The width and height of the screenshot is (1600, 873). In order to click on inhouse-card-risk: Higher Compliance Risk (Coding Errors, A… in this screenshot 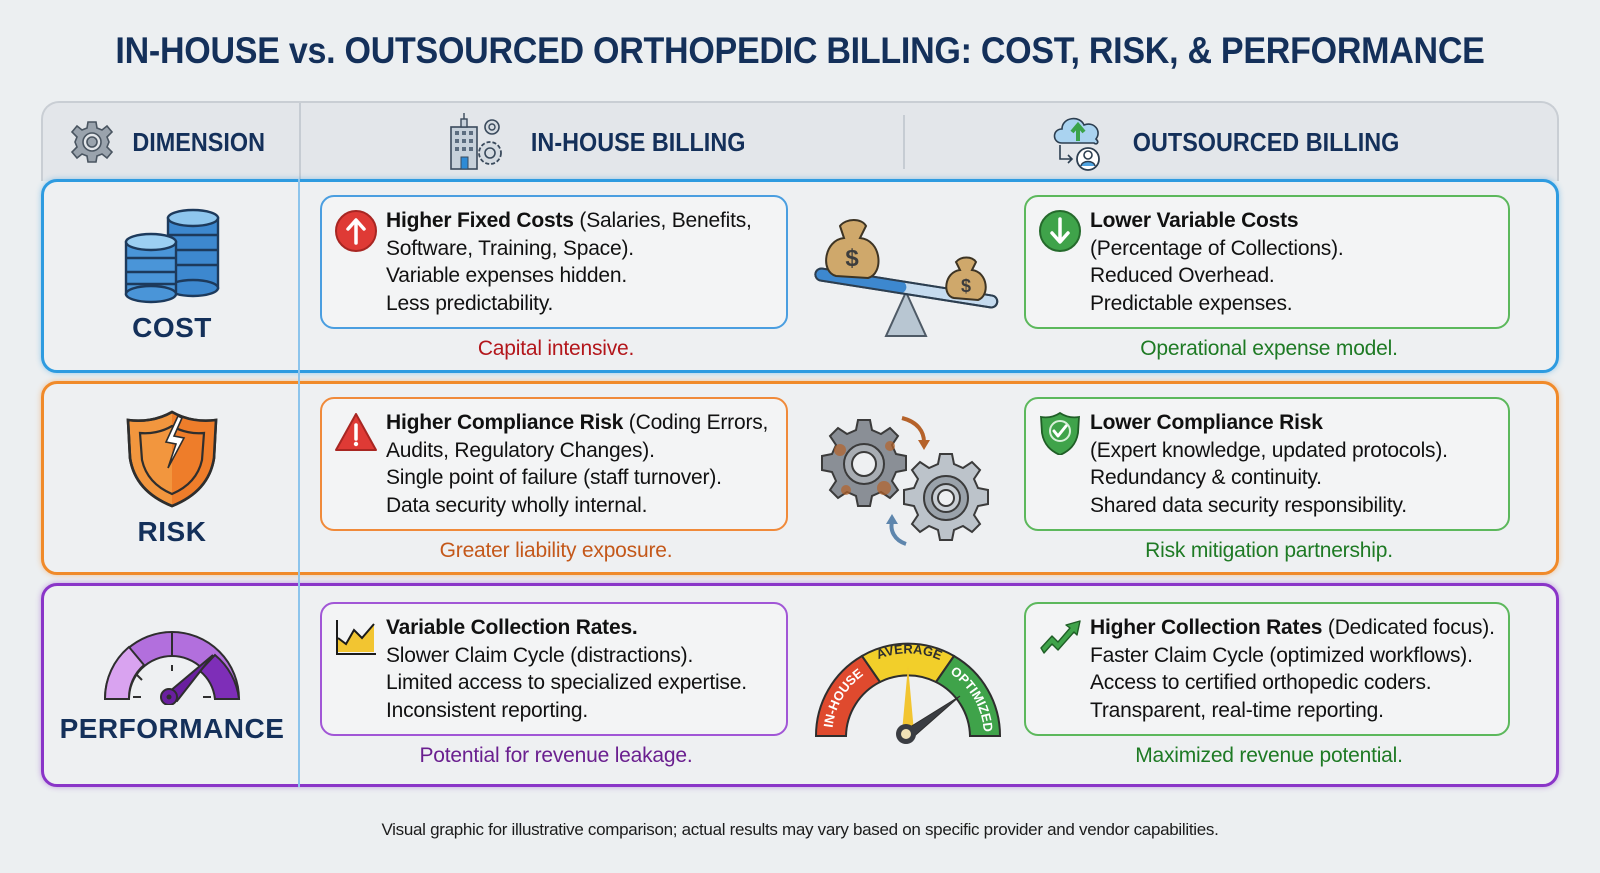, I will do `click(554, 464)`.